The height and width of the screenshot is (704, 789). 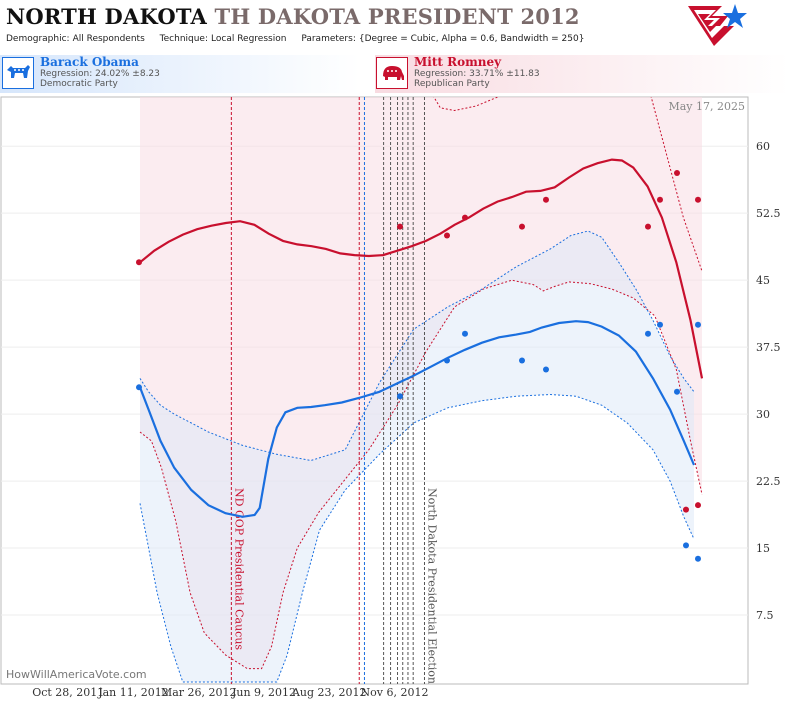 I want to click on x-tick-label: Nov 6, 2012, so click(x=395, y=692).